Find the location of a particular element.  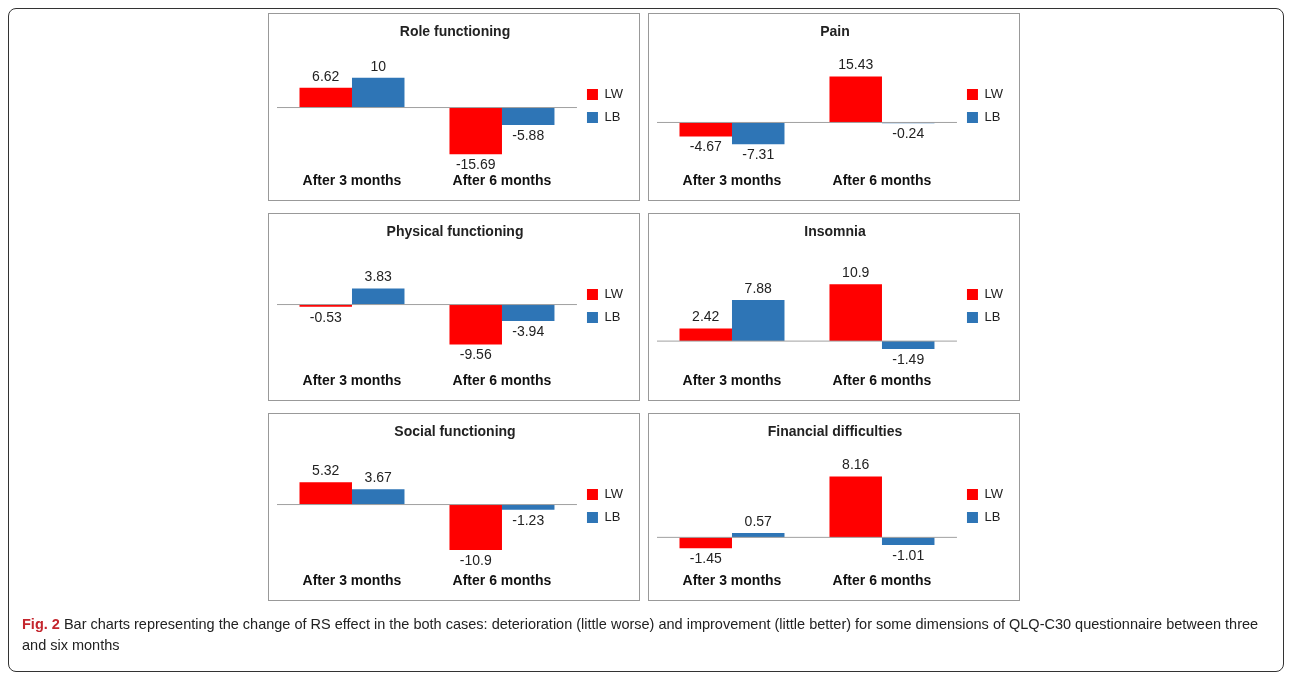

data-label: 6.62 is located at coordinates (326, 75).